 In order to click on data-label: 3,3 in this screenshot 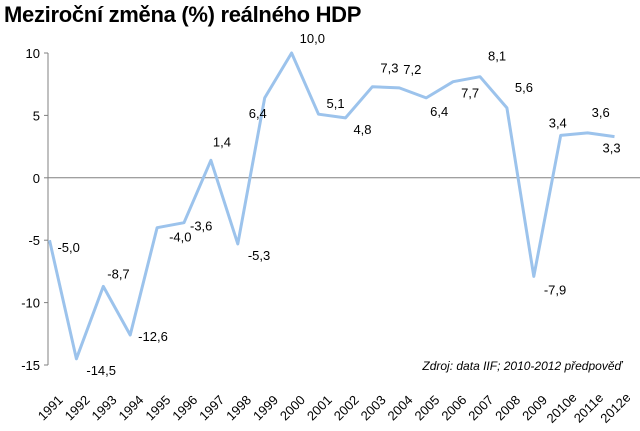, I will do `click(612, 148)`.